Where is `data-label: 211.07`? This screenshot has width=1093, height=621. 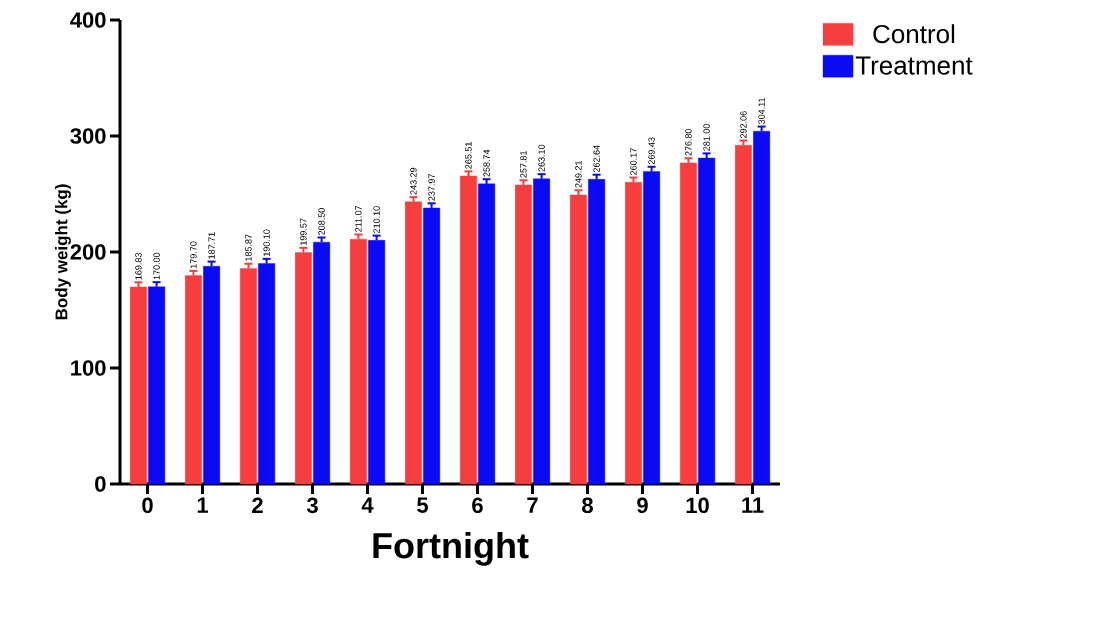 data-label: 211.07 is located at coordinates (358, 218).